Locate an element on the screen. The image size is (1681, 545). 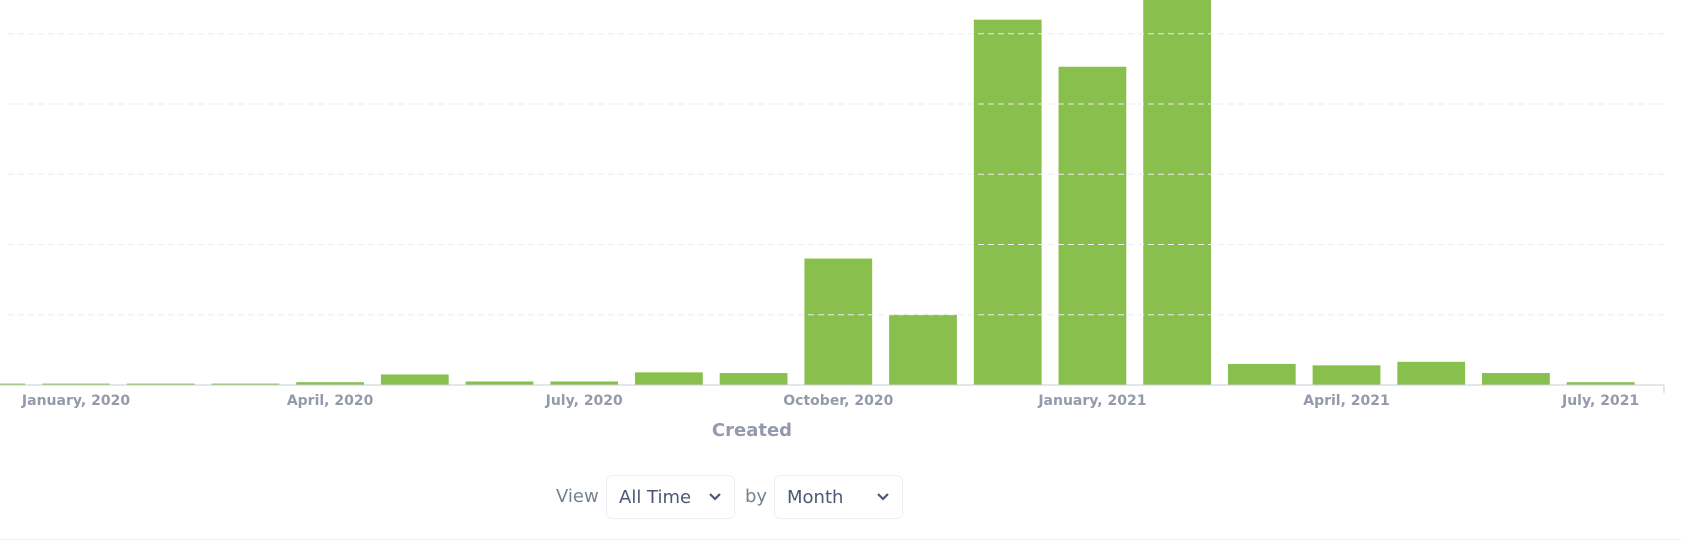
x-tick-label: October, 2020 is located at coordinates (838, 401).